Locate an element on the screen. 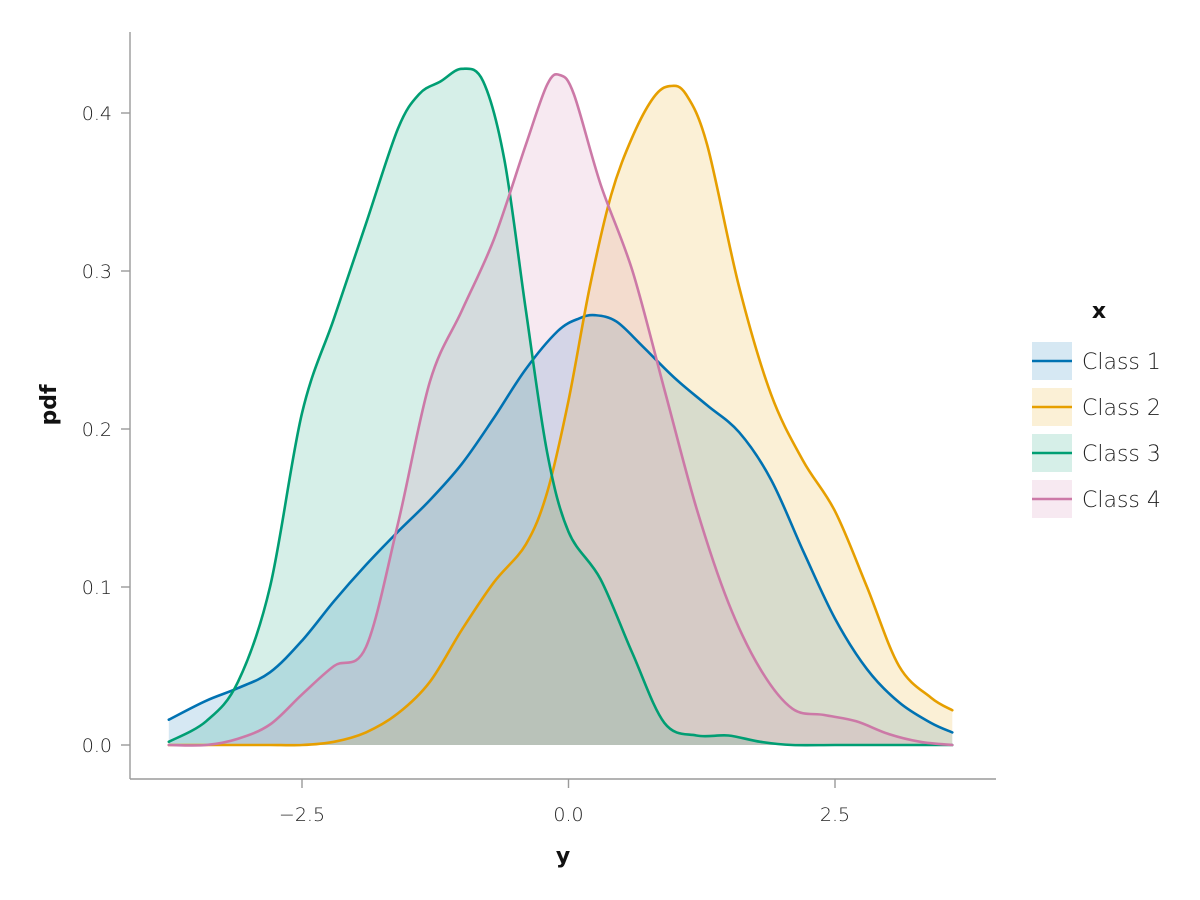 Image resolution: width=1200 pixels, height=900 pixels. x-axis-ticks: −2.5 0.0 2.5 is located at coordinates (564, 802).